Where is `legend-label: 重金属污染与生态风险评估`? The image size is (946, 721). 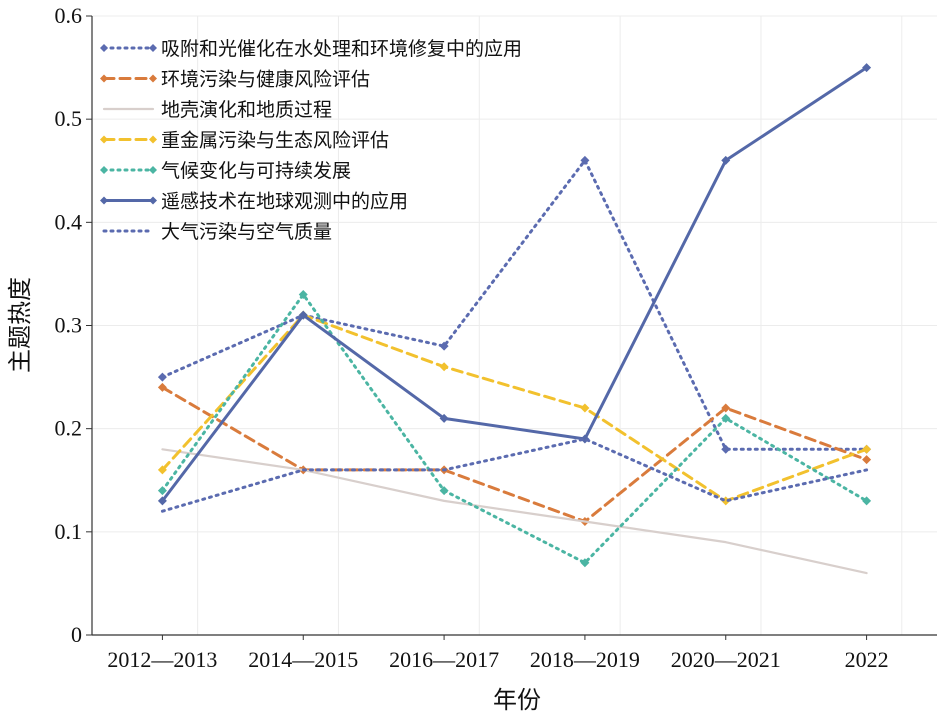 legend-label: 重金属污染与生态风险评估 is located at coordinates (275, 141).